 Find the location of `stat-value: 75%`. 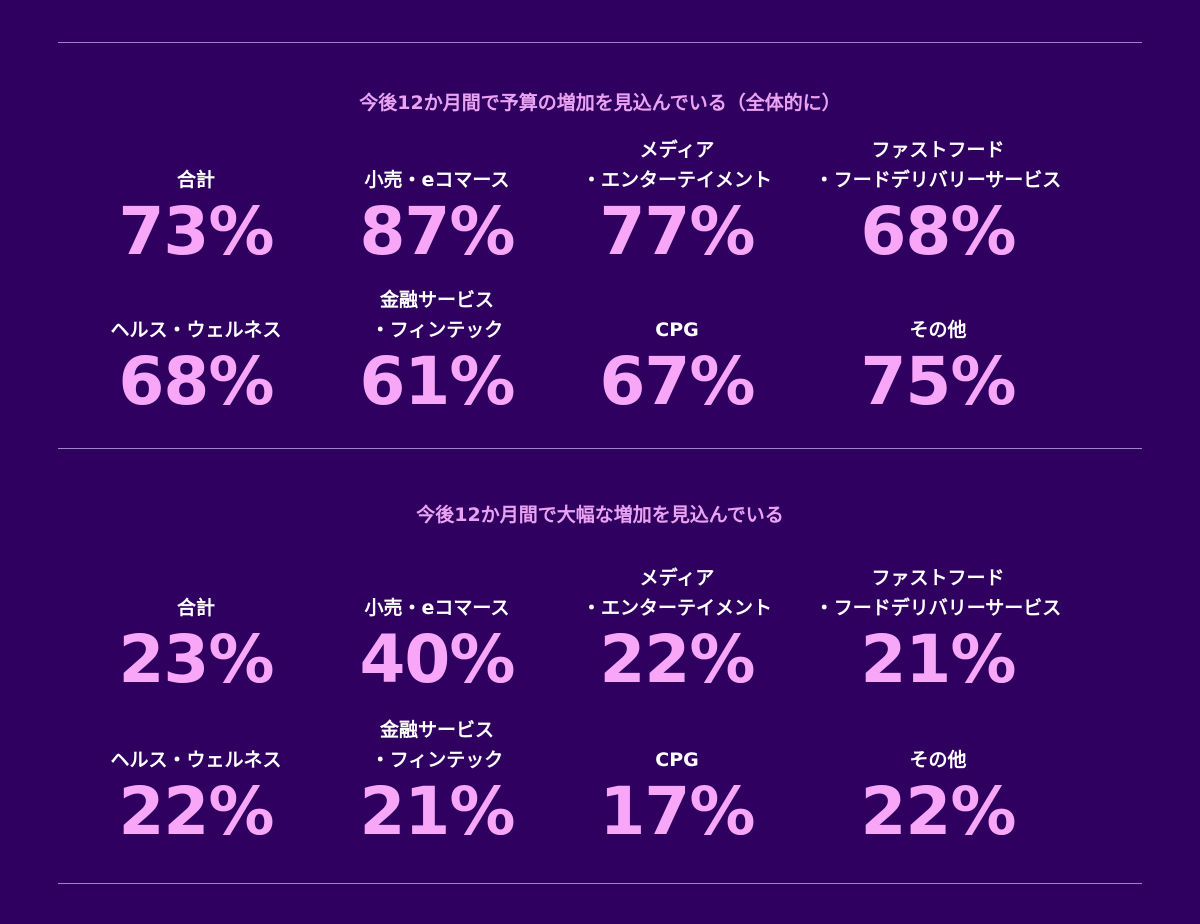

stat-value: 75% is located at coordinates (938, 381).